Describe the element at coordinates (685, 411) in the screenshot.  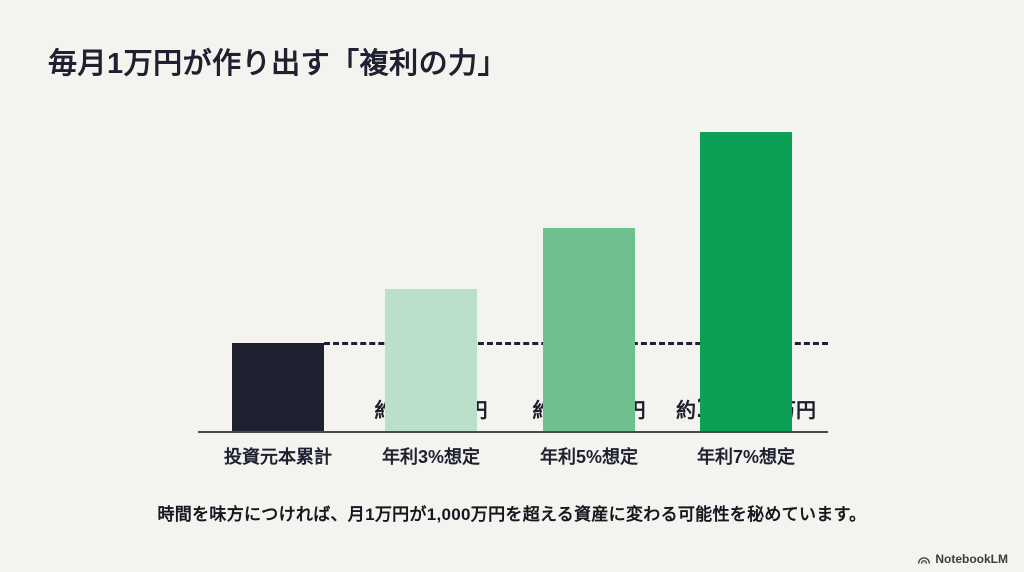
I see `value-prefix: 約` at that location.